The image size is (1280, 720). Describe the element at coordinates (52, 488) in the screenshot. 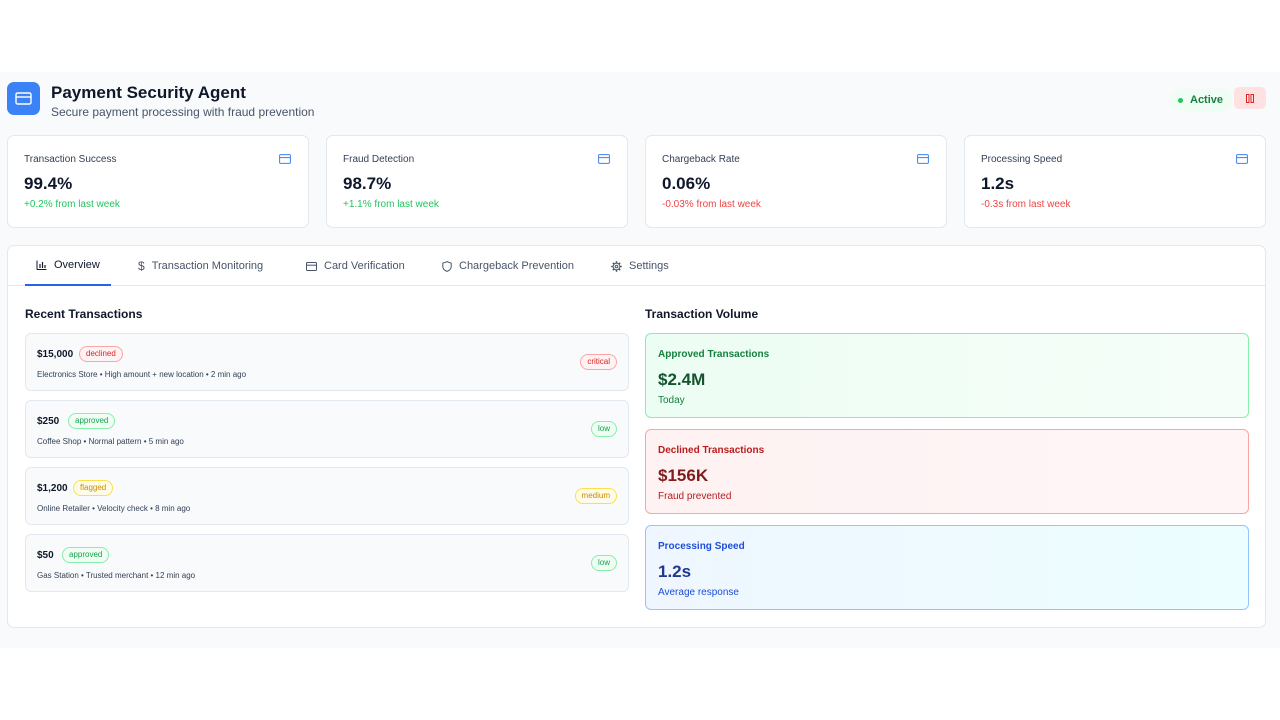

I see `transaction-amount: $1,200` at that location.